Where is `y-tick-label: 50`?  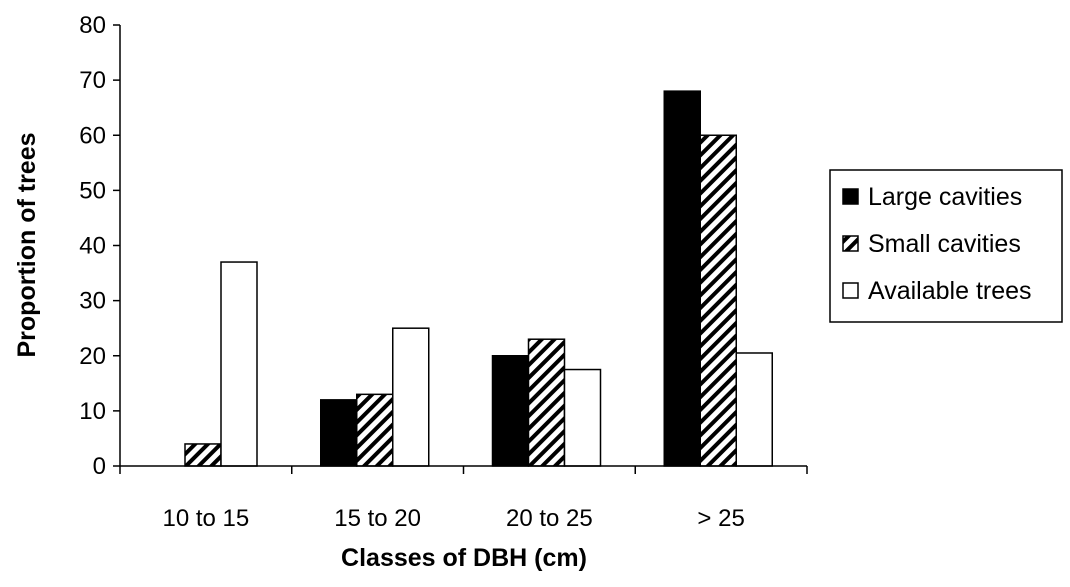 y-tick-label: 50 is located at coordinates (92, 190).